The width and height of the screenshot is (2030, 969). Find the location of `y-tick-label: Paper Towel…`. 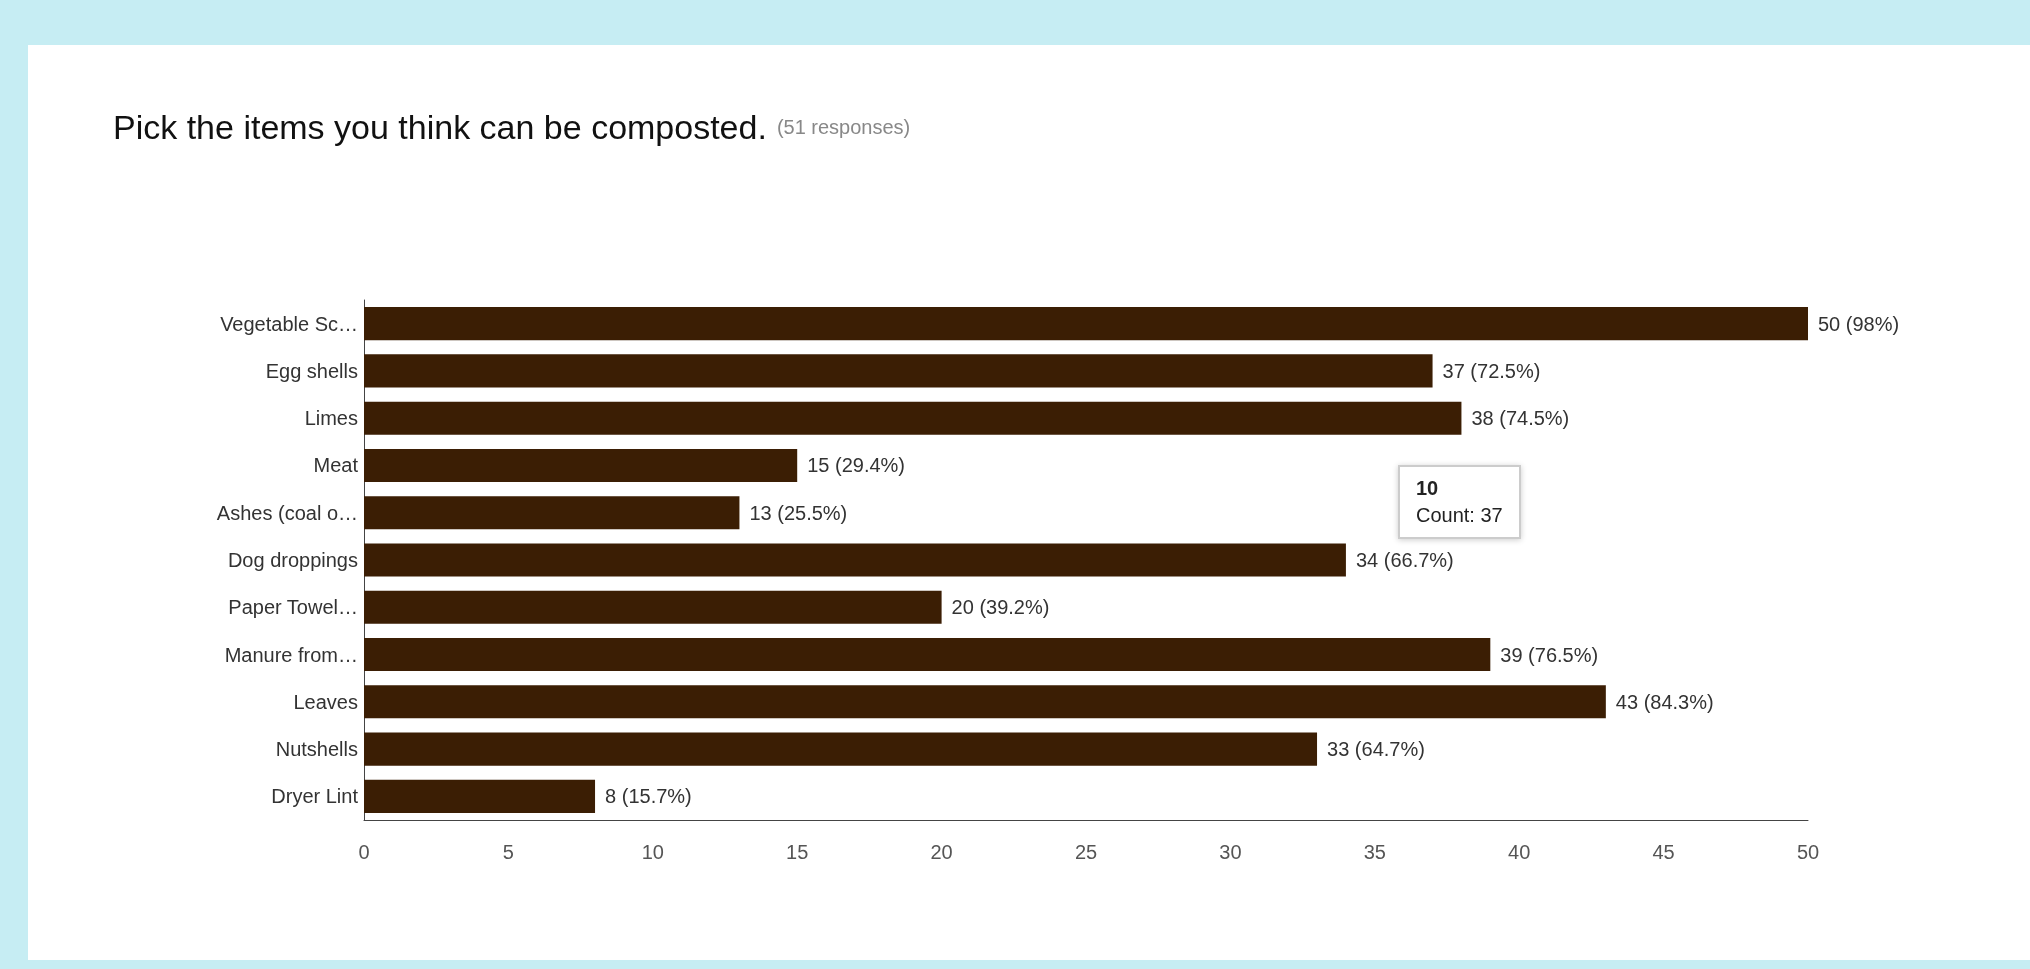

y-tick-label: Paper Towel… is located at coordinates (293, 607).